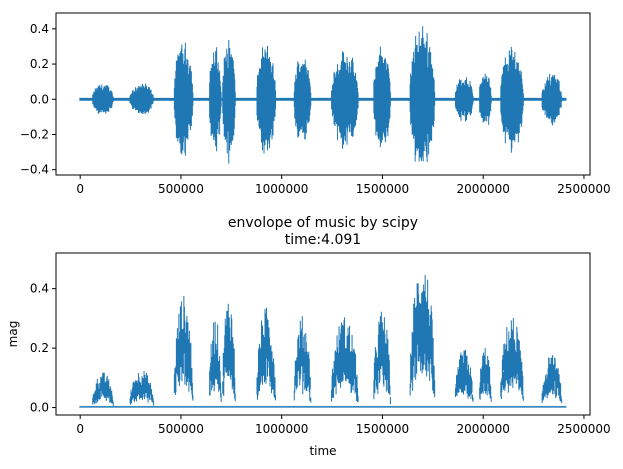 The image size is (623, 469). What do you see at coordinates (343, 185) in the screenshot?
I see `waveform-x-axis: 0 500000 1000000 1500000 2000000 2500000` at bounding box center [343, 185].